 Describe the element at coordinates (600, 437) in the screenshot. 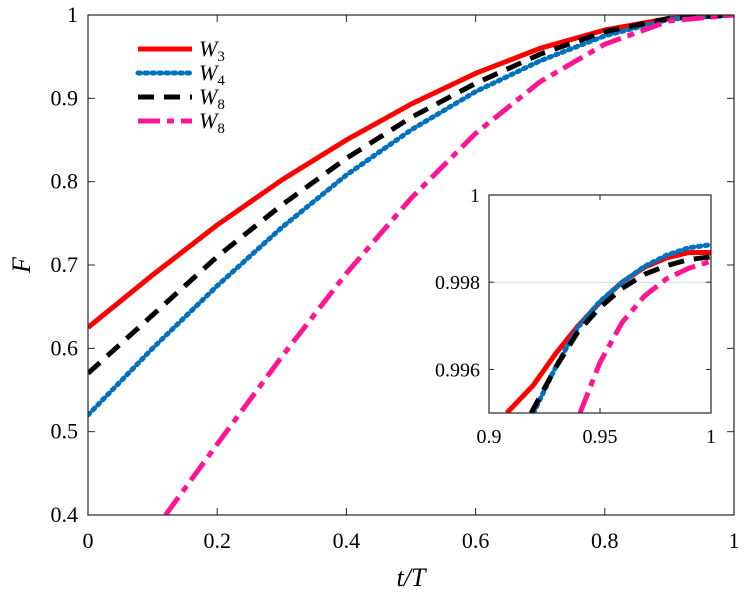

I see `inset-xtick-label: 0.95` at that location.